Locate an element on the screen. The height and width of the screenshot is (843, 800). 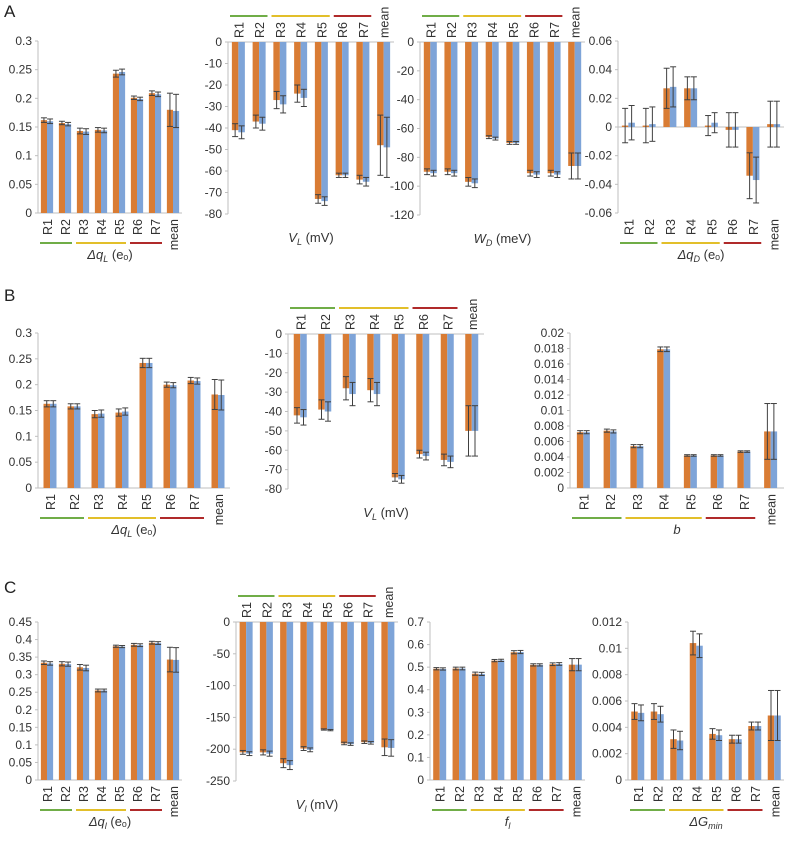
x-axis-label: WD (meV) is located at coordinates (503, 239).